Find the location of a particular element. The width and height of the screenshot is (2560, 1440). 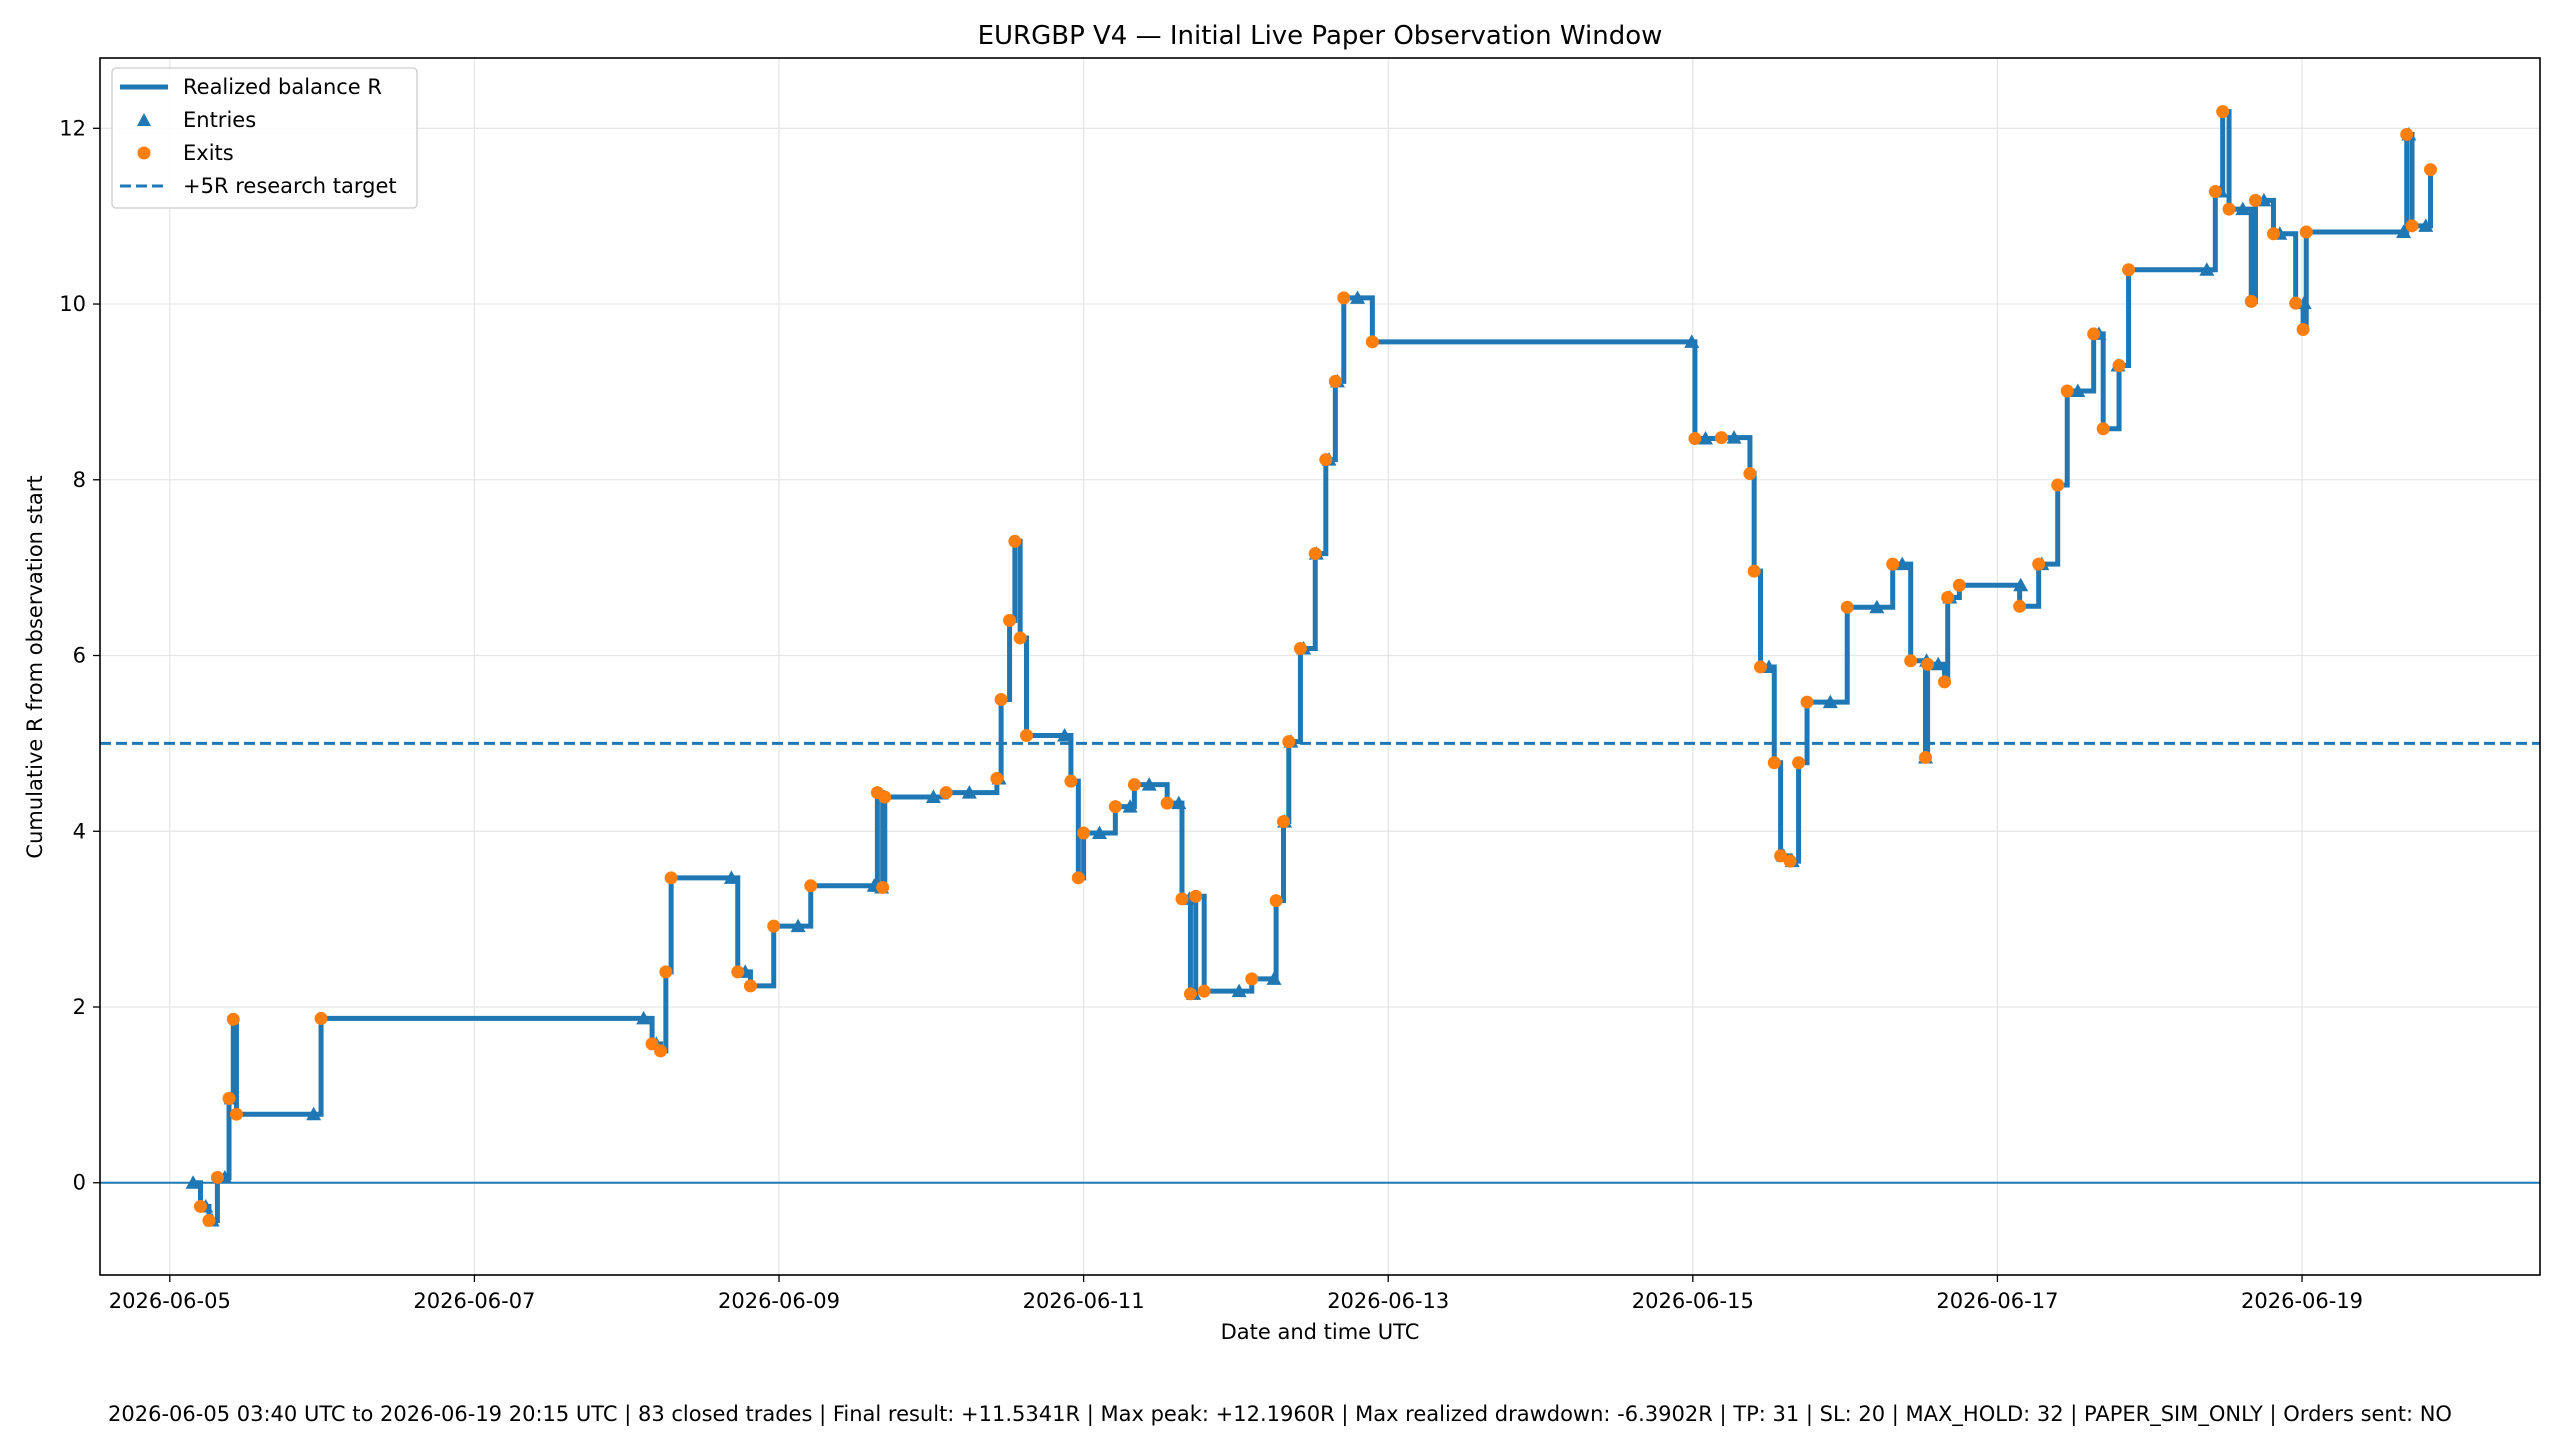

y-tick-label: 6 is located at coordinates (79, 656).